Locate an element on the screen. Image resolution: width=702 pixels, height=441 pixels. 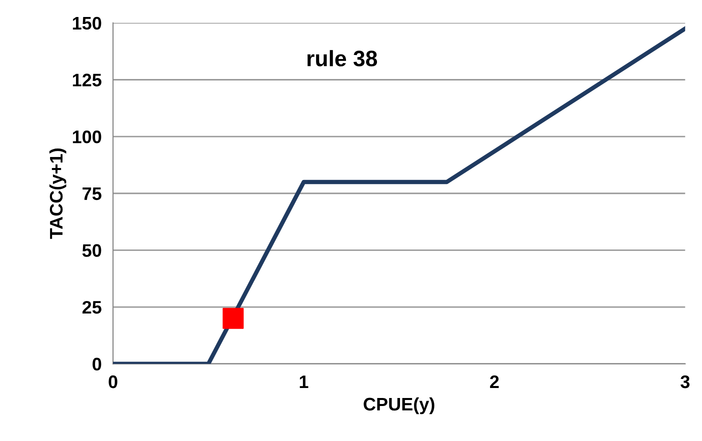
y-tick-label: 0 is located at coordinates (97, 364).